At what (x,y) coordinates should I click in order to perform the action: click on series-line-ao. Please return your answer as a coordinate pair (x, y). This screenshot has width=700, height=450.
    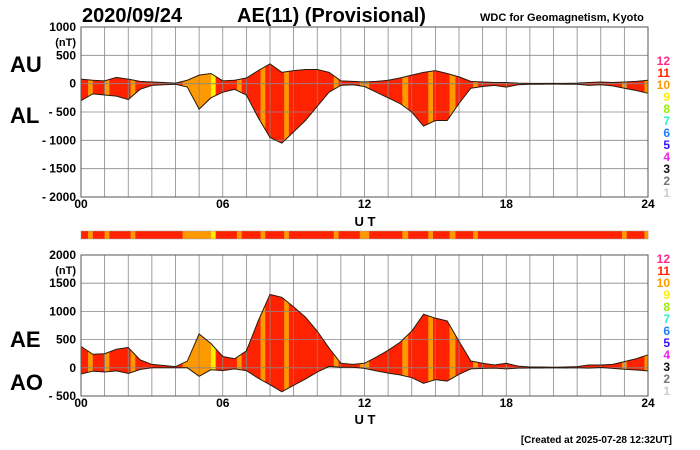
    Looking at the image, I should click on (364, 379).